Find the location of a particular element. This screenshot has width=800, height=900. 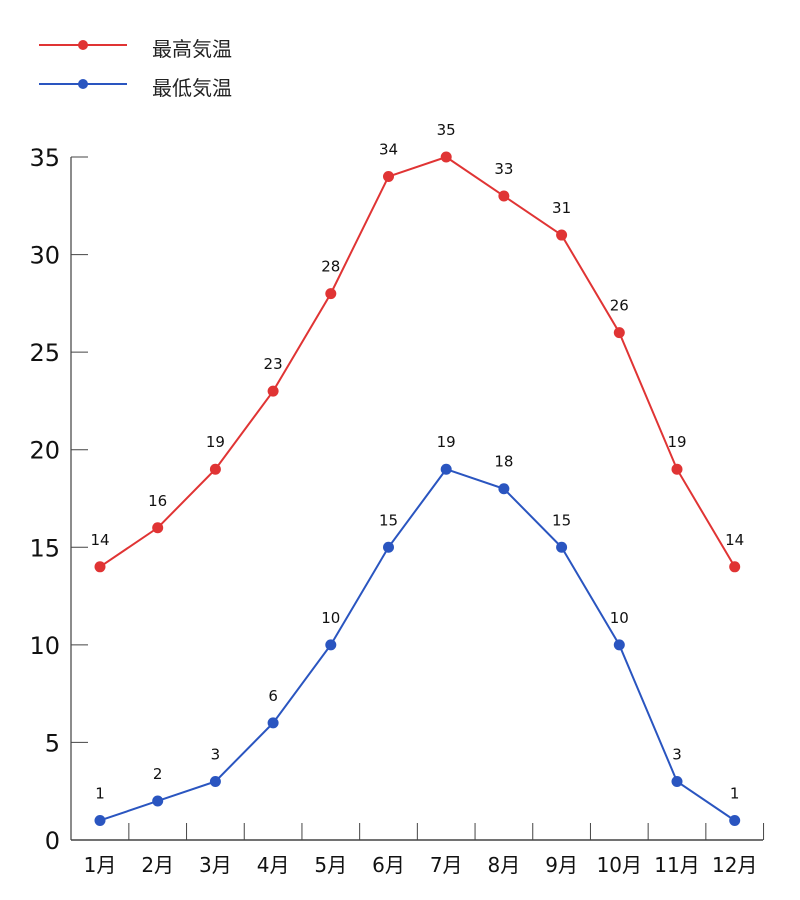

legend-label-min: 最低気温 is located at coordinates (192, 88).